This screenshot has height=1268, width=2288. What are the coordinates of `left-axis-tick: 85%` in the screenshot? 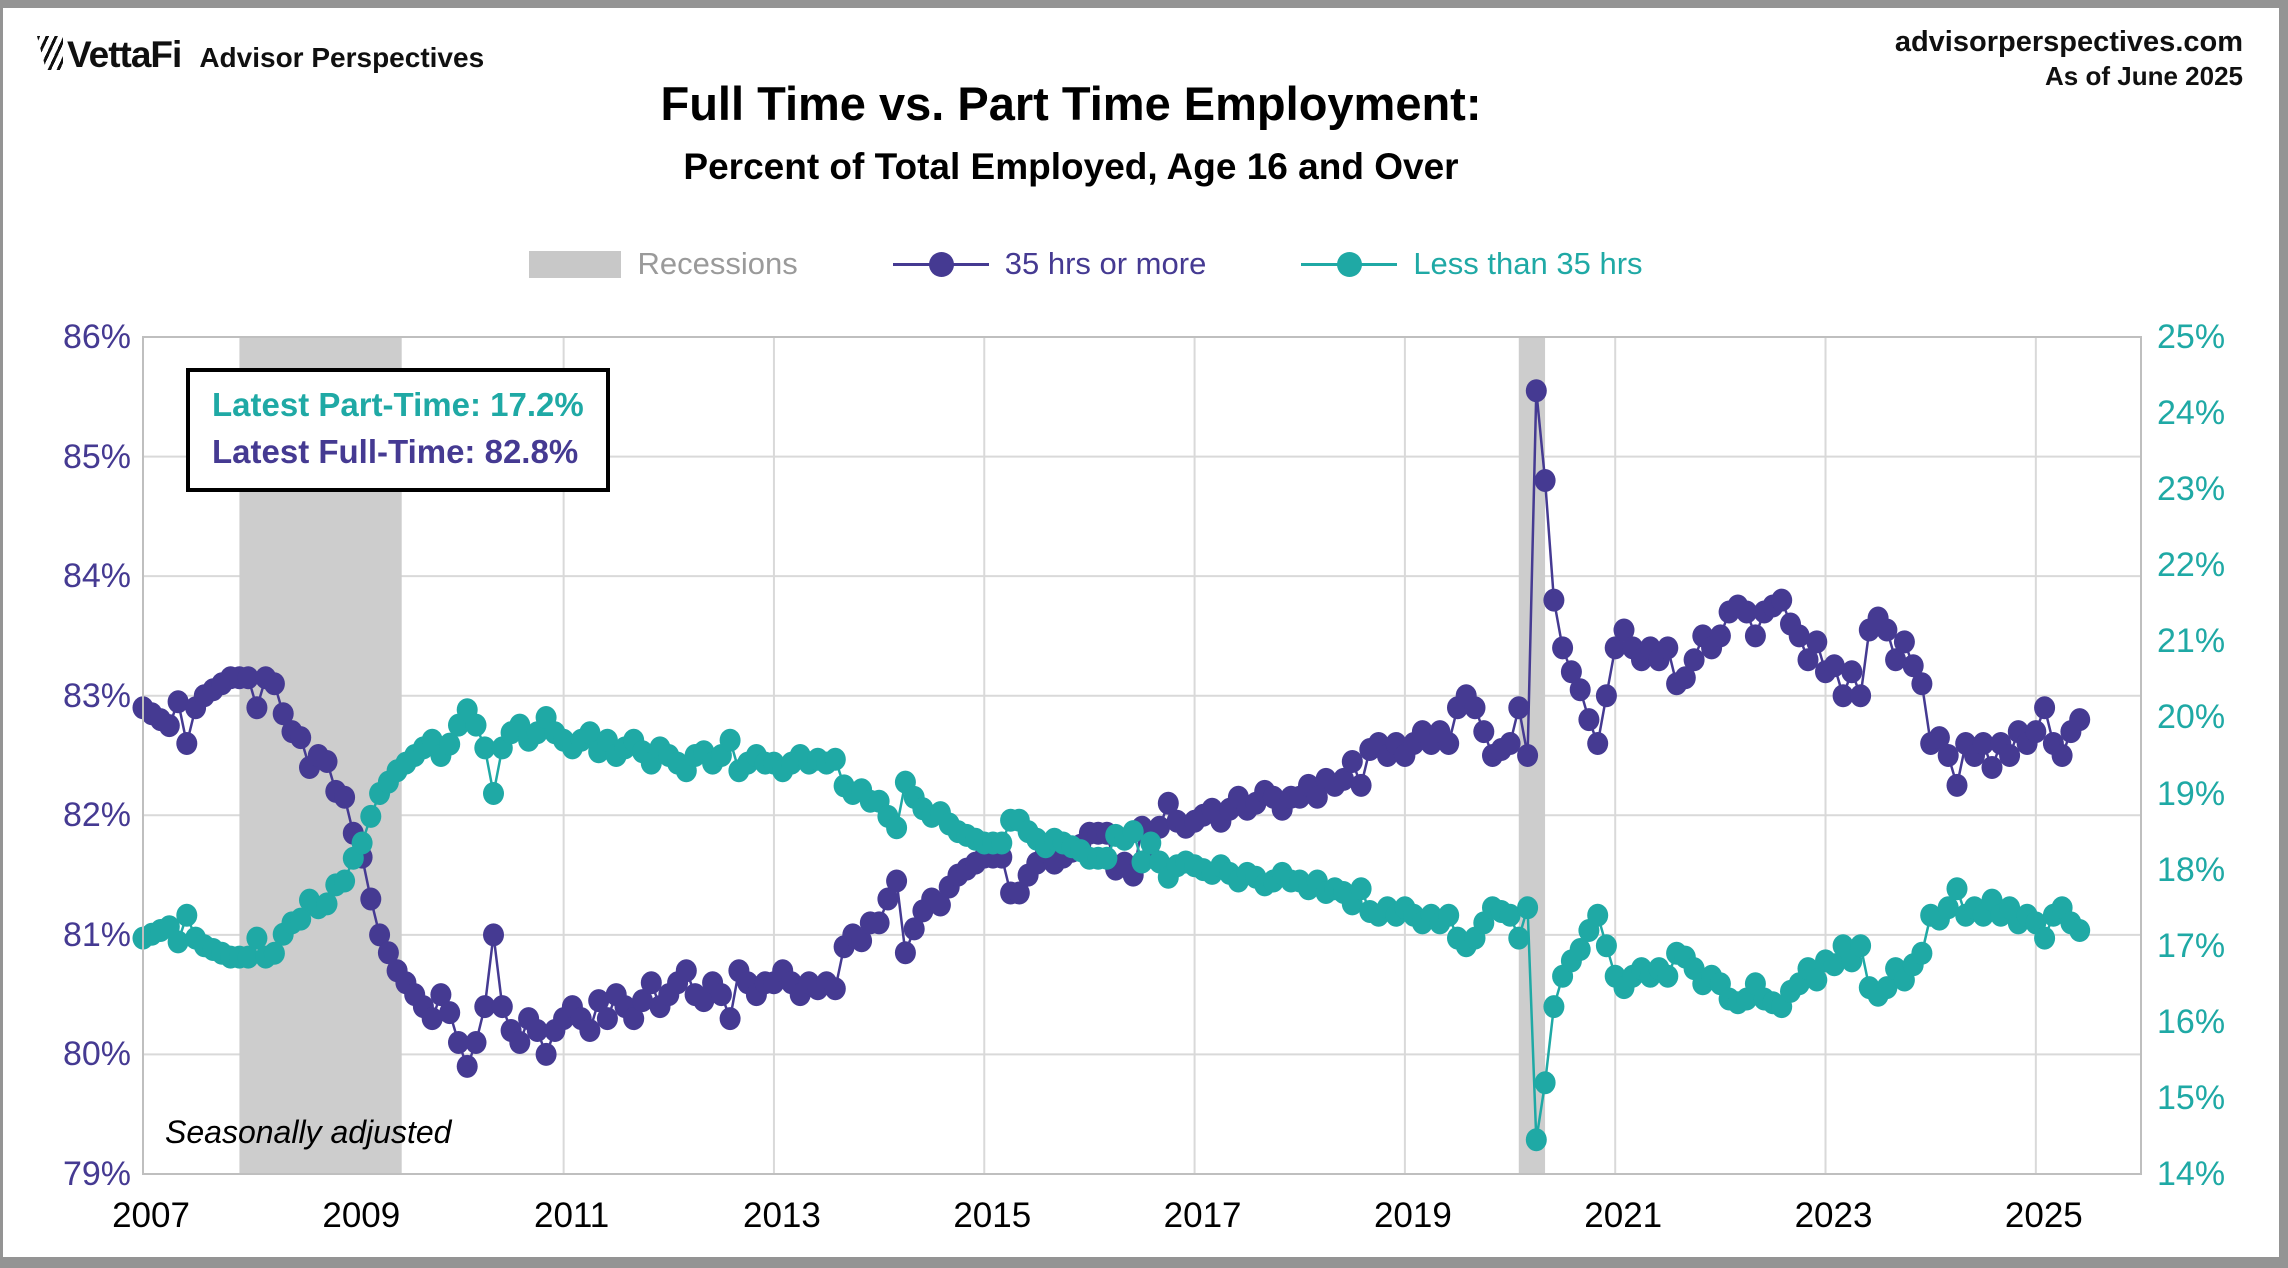 It's located at (96, 456).